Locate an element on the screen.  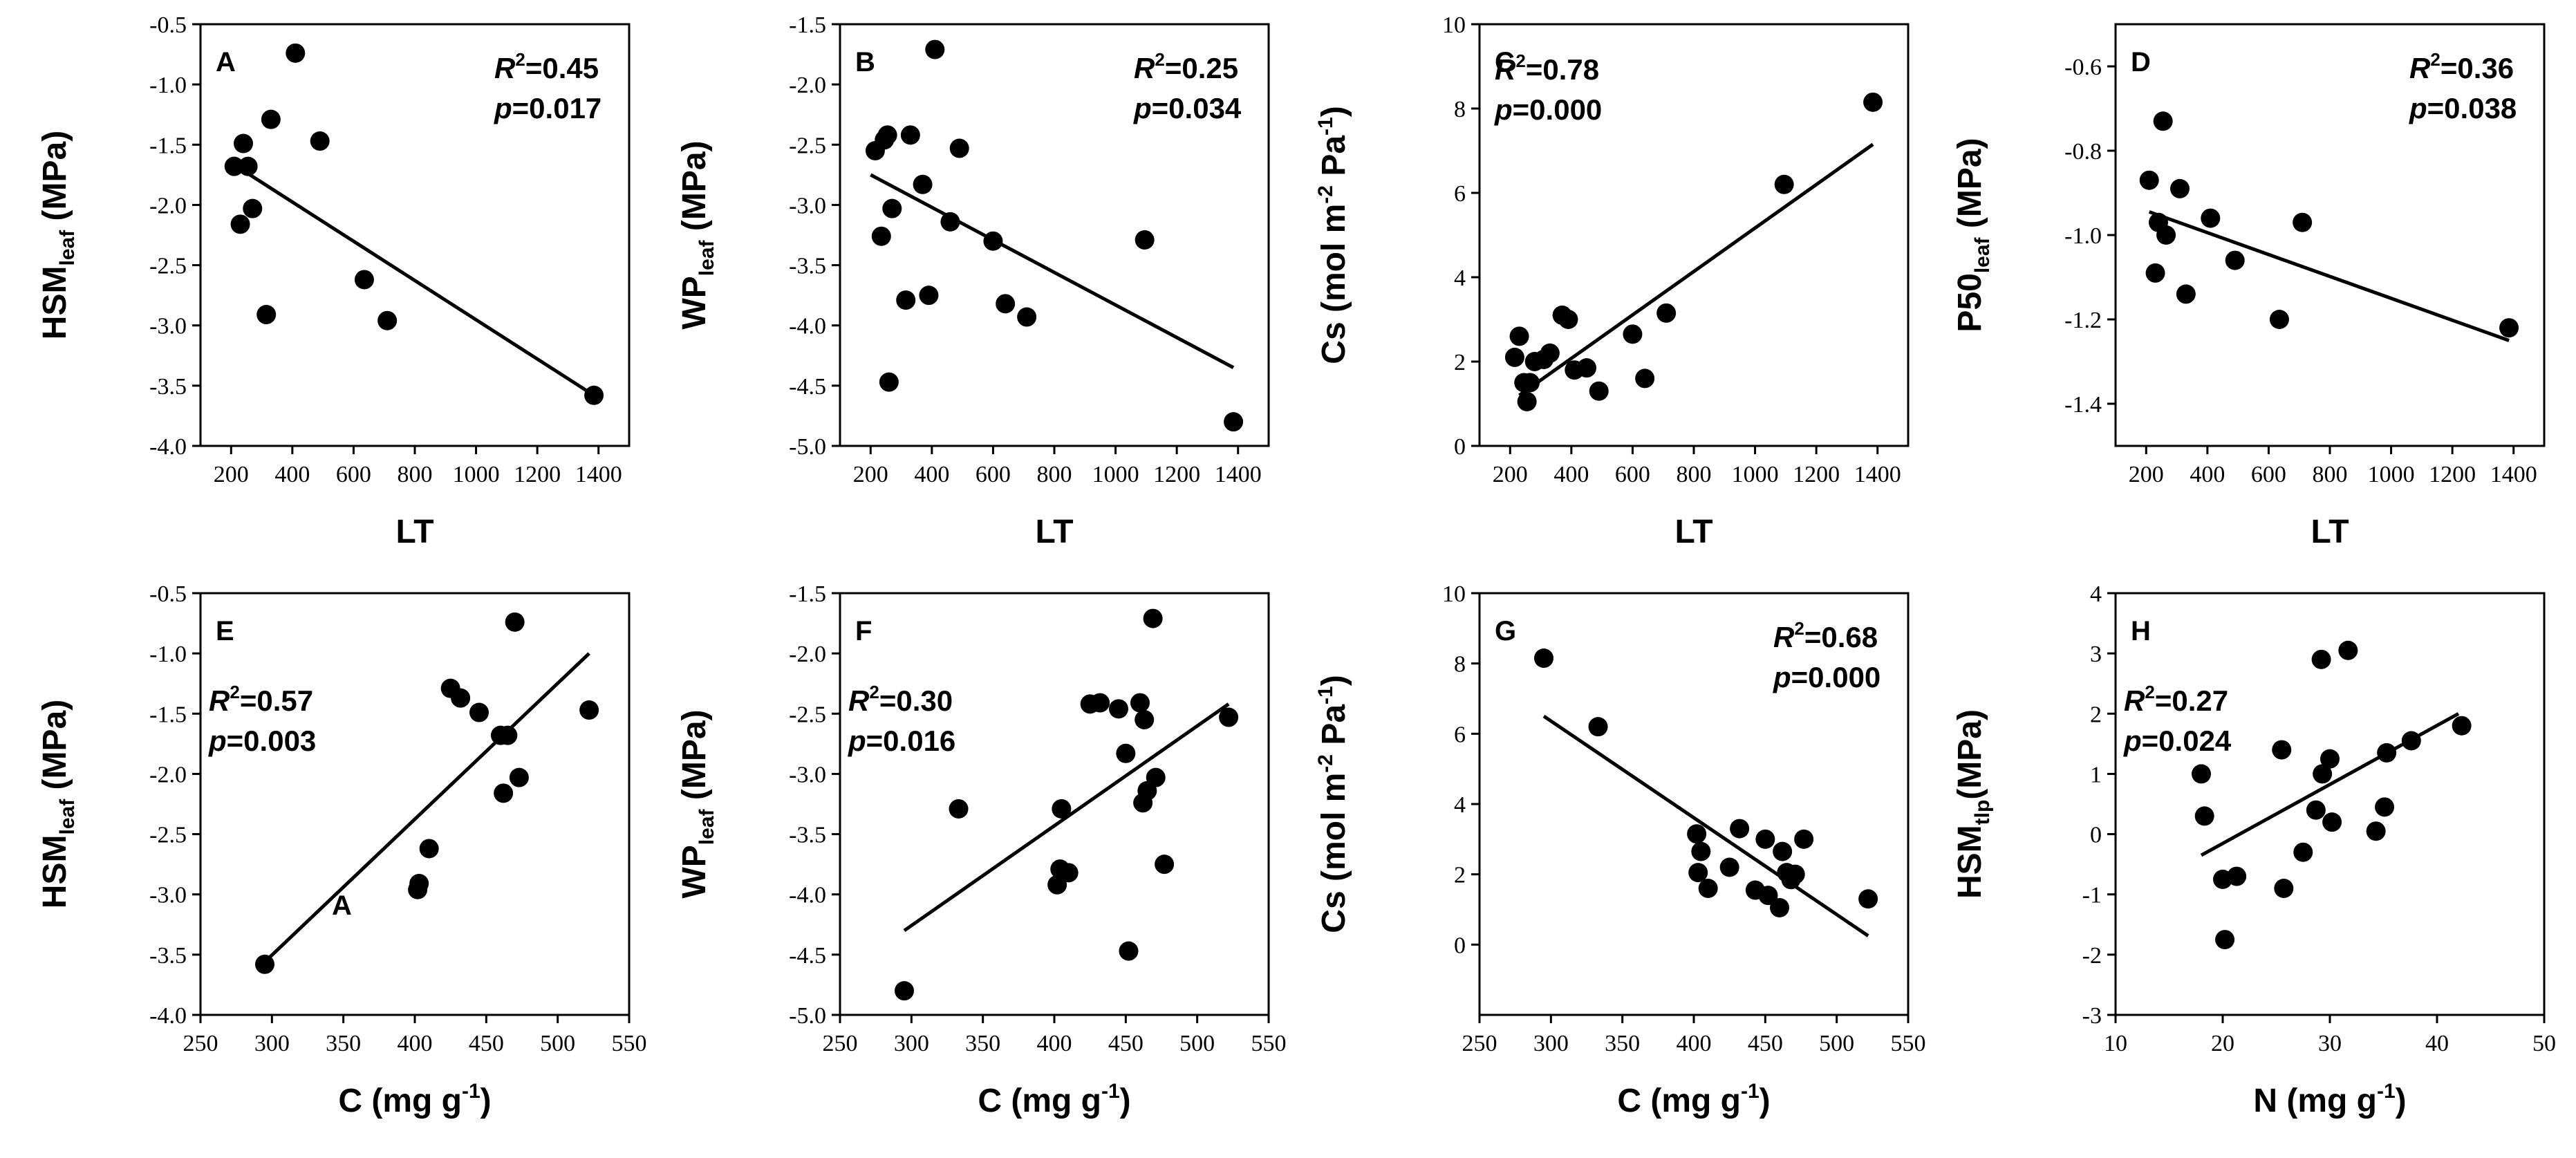
panel-e-xtick-label: 550 is located at coordinates (629, 1043).